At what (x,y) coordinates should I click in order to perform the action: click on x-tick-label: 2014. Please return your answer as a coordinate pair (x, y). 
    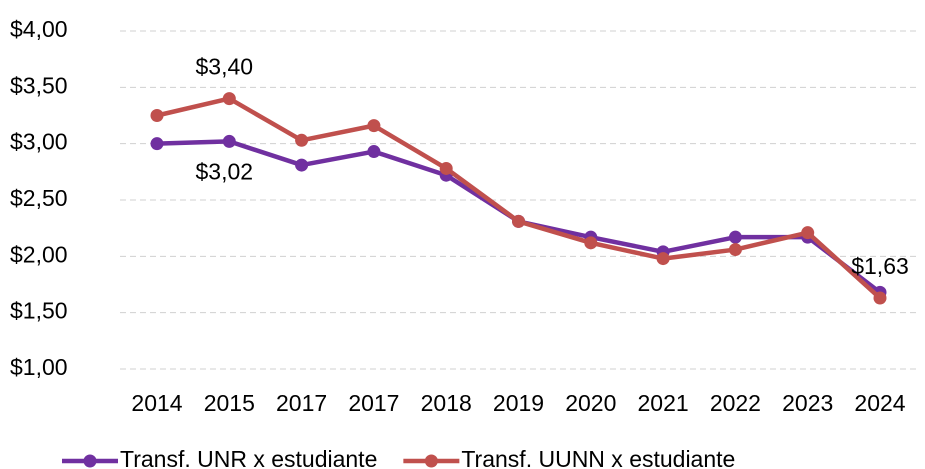
    Looking at the image, I should click on (156, 403).